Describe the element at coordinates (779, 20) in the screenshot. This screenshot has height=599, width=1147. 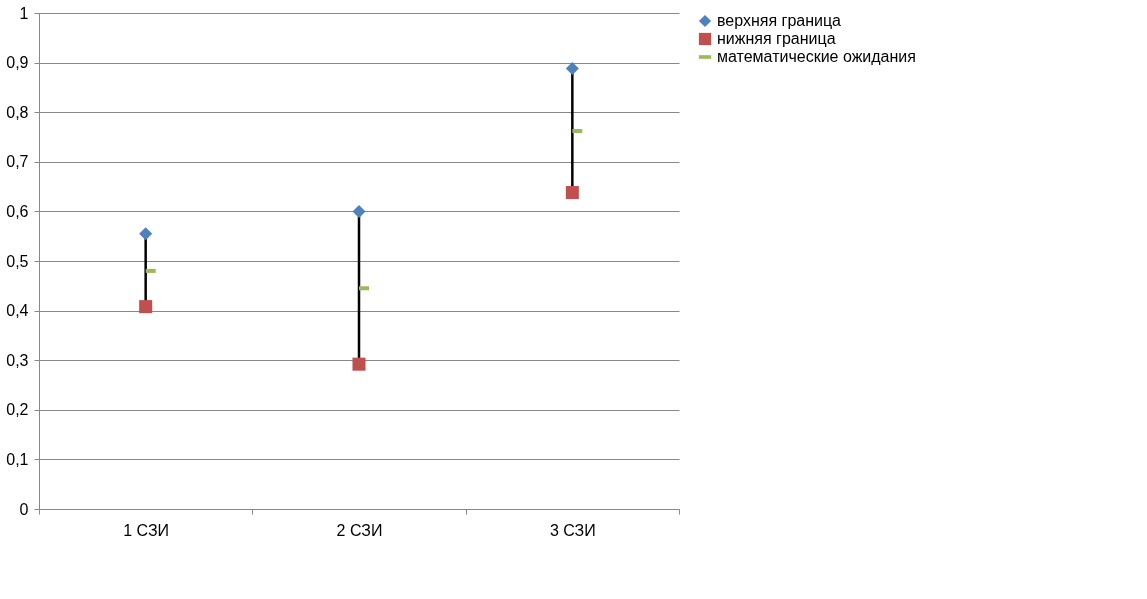
I see `legend-label: верхняя граница` at that location.